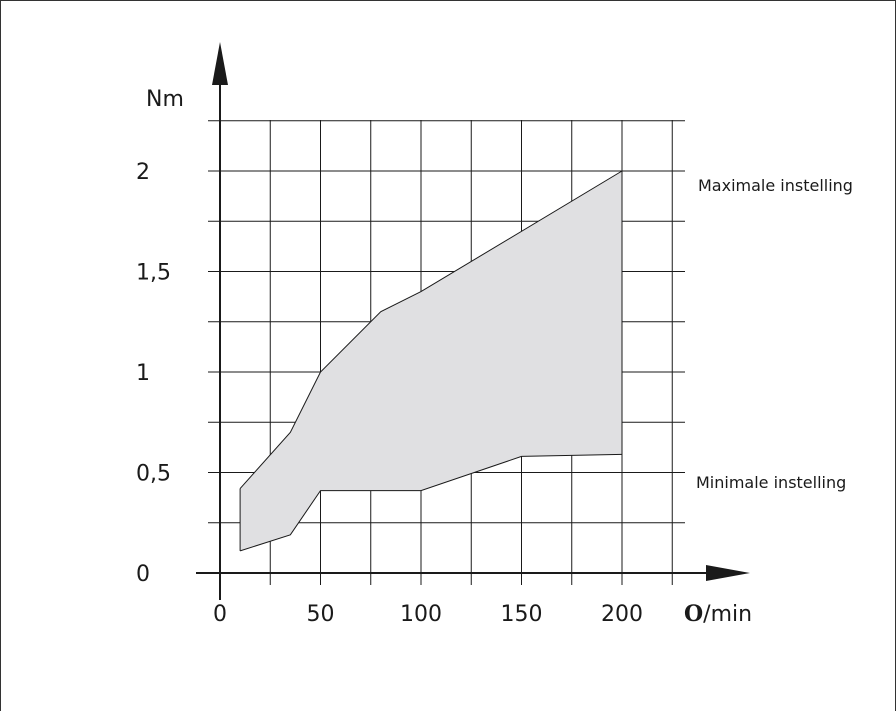  I want to click on series-line-min, so click(431, 502).